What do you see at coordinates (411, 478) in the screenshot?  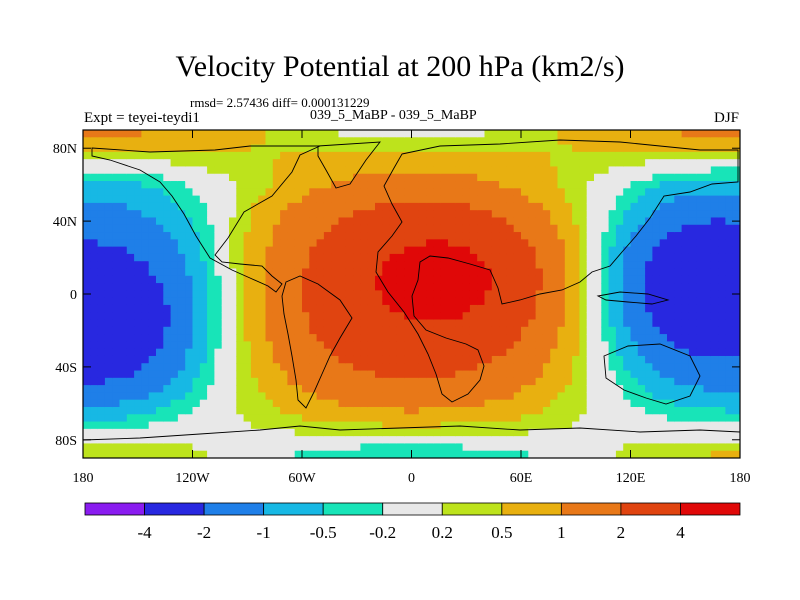 I see `x-tick-label: 0` at bounding box center [411, 478].